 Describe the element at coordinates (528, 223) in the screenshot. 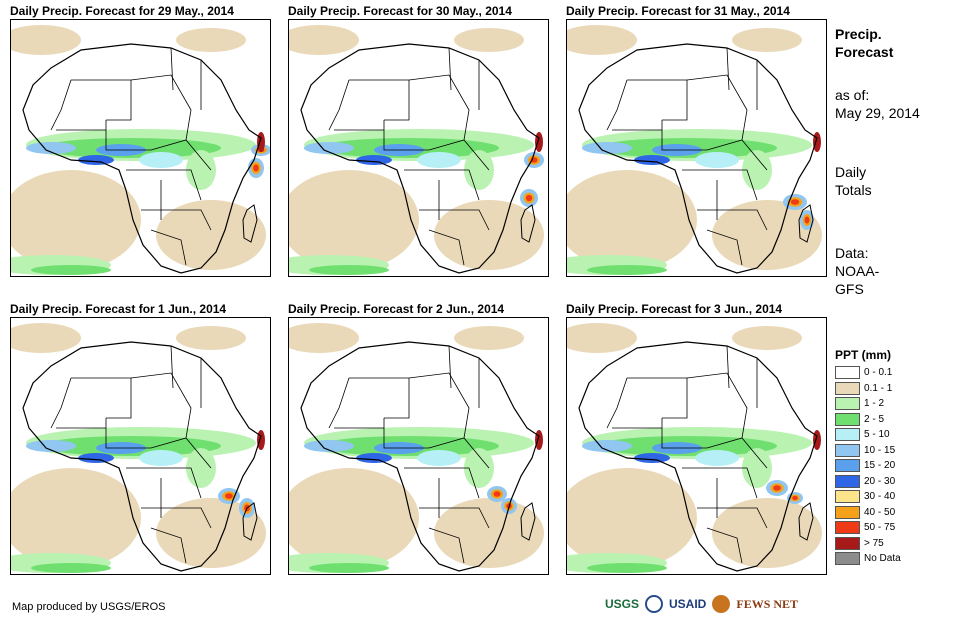

I see `madagascar-outline` at that location.